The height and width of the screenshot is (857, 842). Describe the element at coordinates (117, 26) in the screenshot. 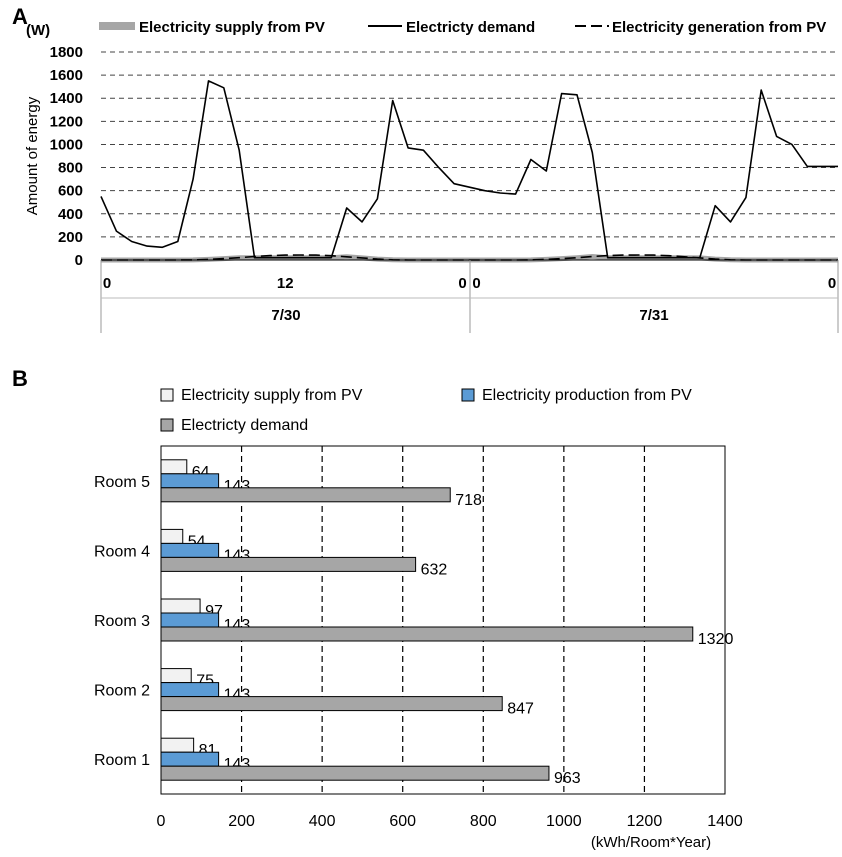

I see `legend-swatch-pv-supply` at that location.